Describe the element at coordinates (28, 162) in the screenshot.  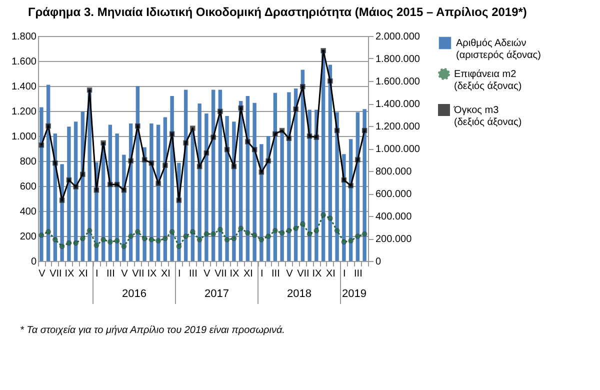
I see `y-tick-label: 800` at that location.